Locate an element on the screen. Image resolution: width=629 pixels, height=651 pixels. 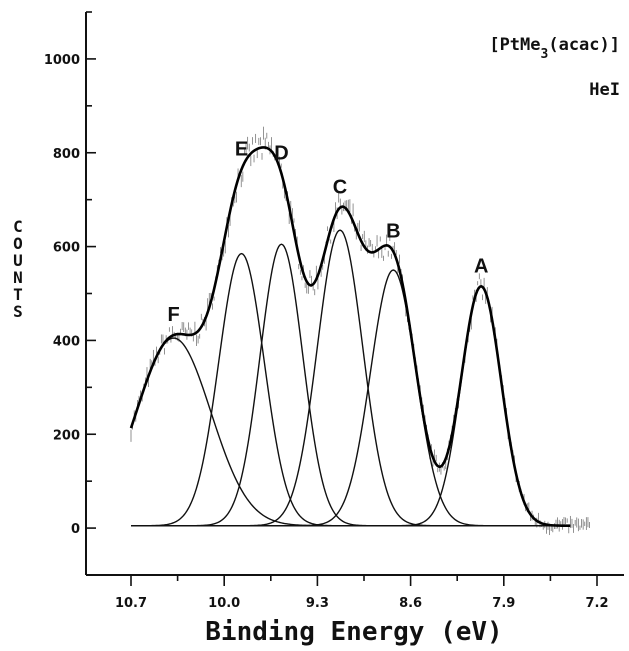
x-tick-label: 9.3 is located at coordinates (317, 603).